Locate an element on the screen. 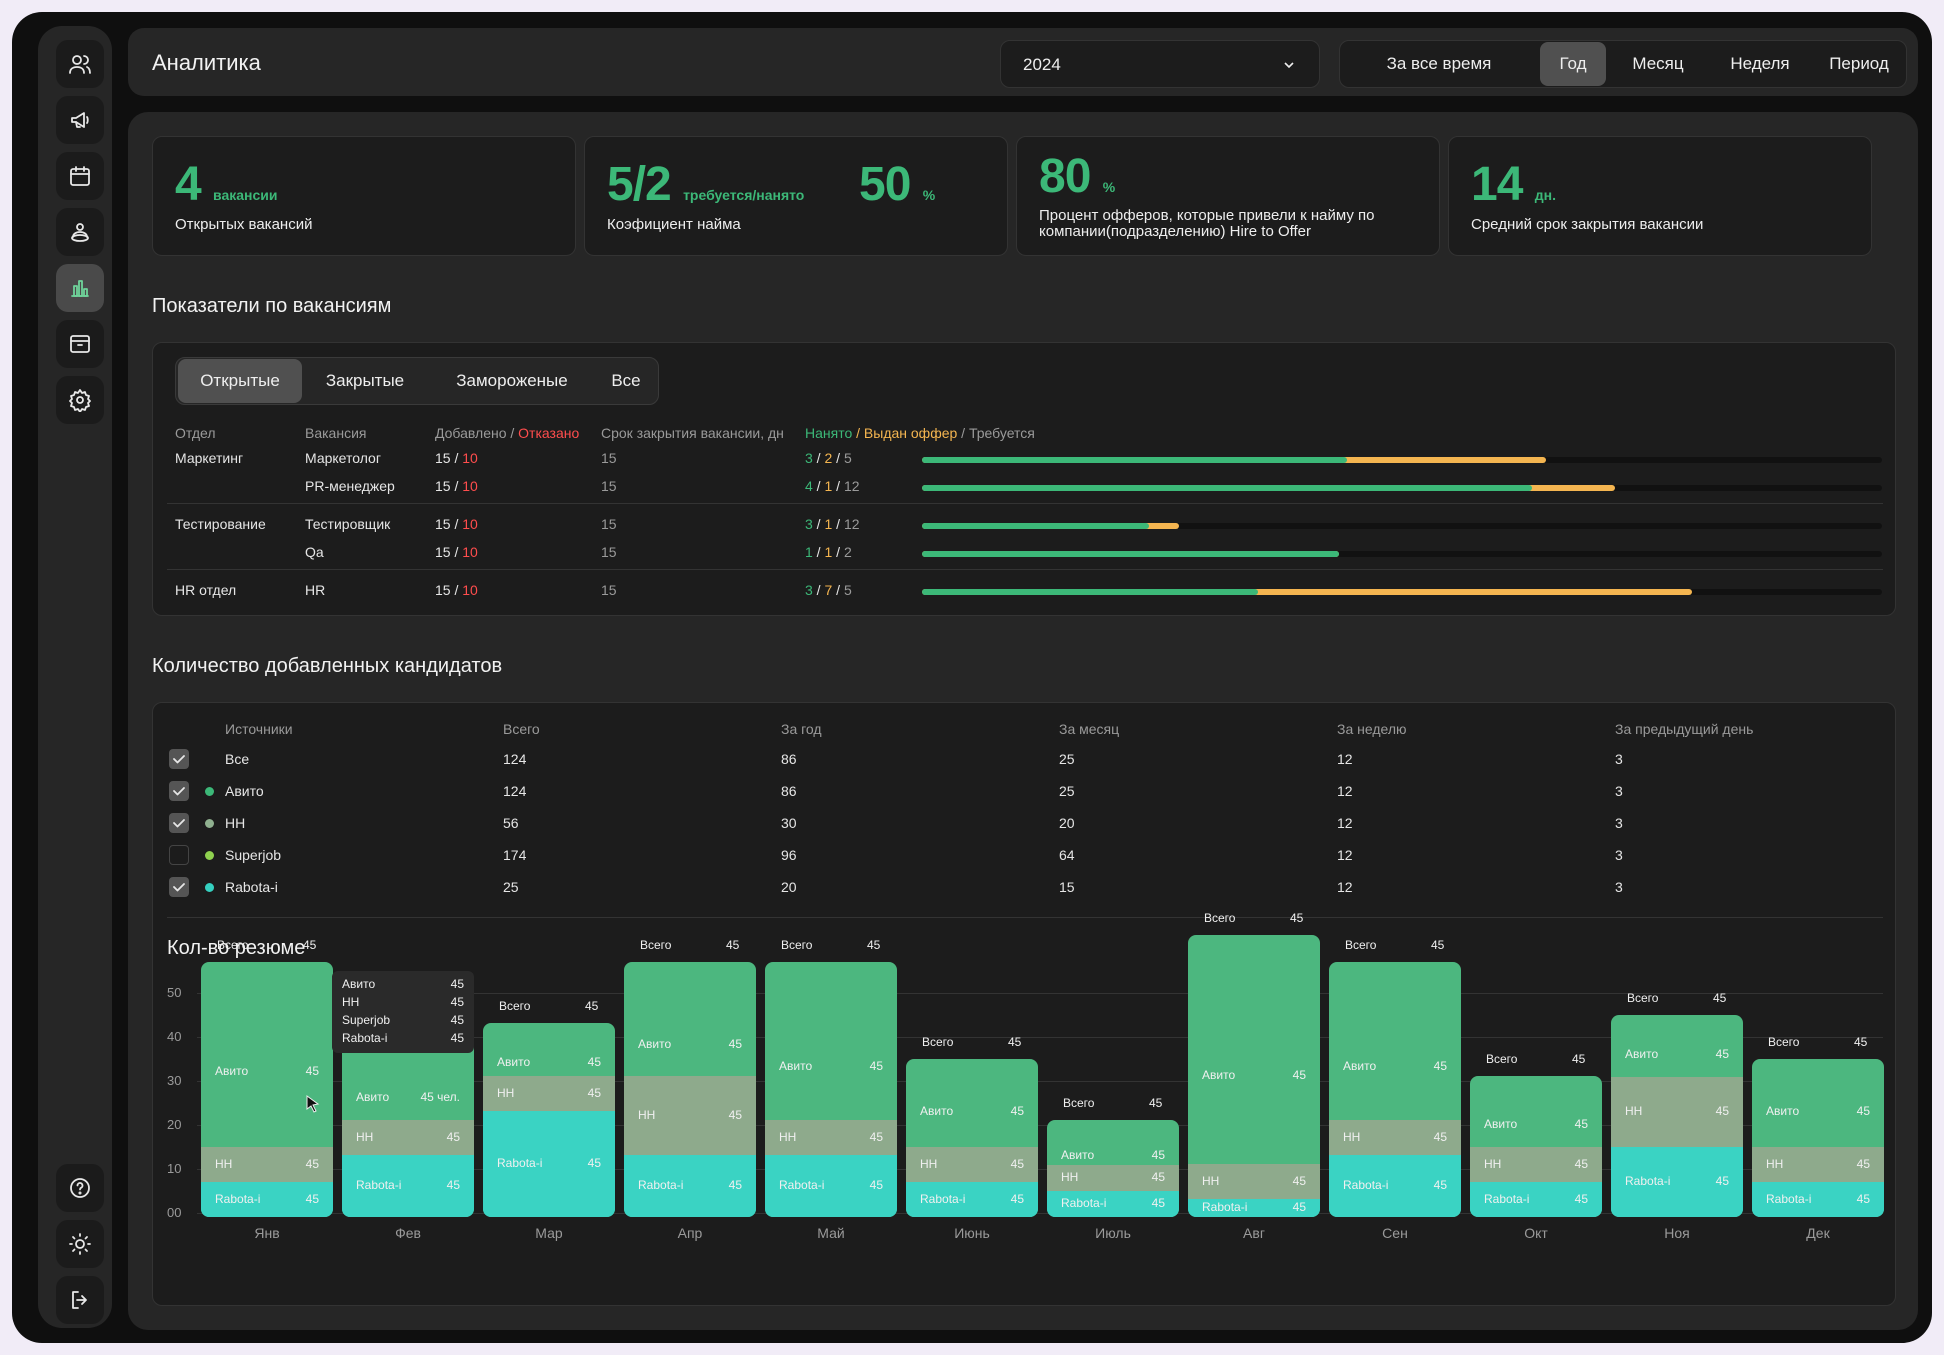 Image resolution: width=1944 pixels, height=1355 pixels. help-icon is located at coordinates (80, 1188).